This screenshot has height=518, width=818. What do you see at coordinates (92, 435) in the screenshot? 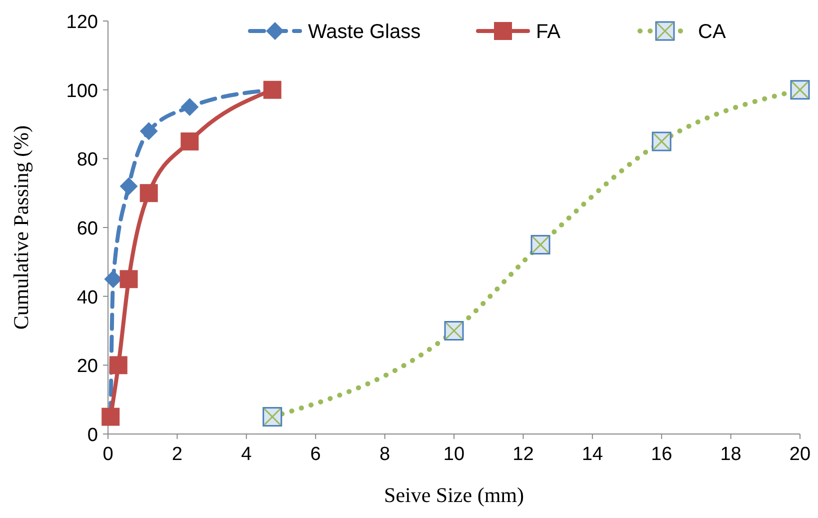
I see `y-tick-label: 0` at bounding box center [92, 435].